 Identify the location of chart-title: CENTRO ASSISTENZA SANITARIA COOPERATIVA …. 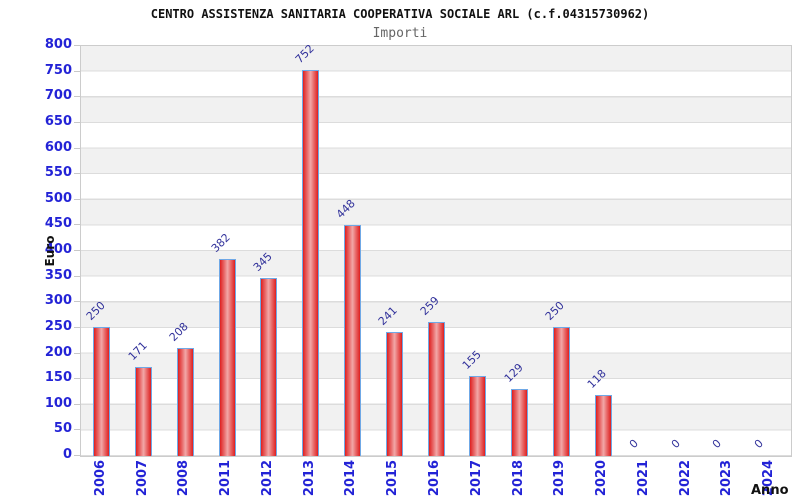
(400, 14).